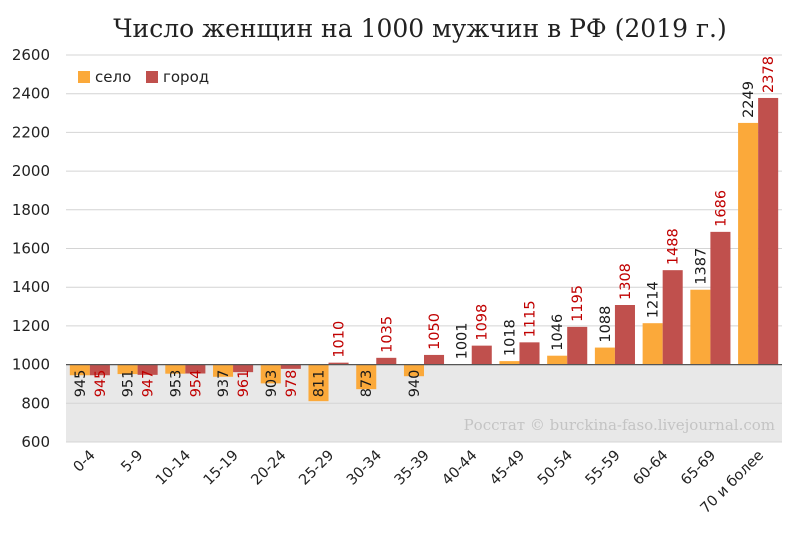  What do you see at coordinates (269, 468) in the screenshot?
I see `x-tick-label: 20-24` at bounding box center [269, 468].